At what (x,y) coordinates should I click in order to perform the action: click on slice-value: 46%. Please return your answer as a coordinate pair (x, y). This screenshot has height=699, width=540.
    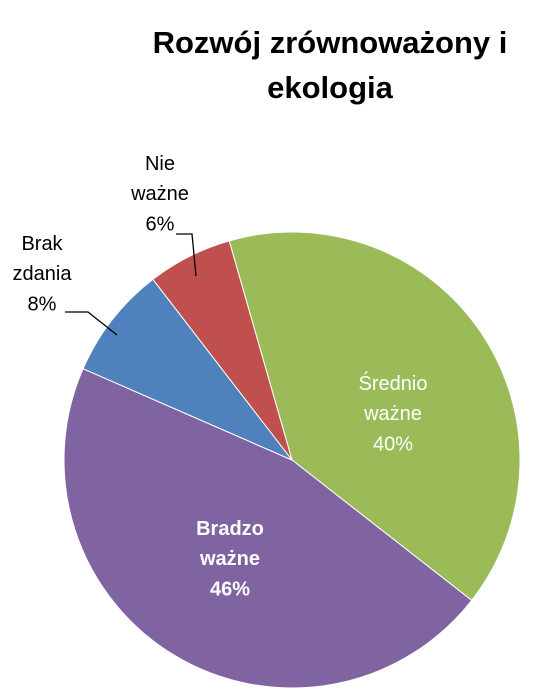
    Looking at the image, I should click on (230, 589).